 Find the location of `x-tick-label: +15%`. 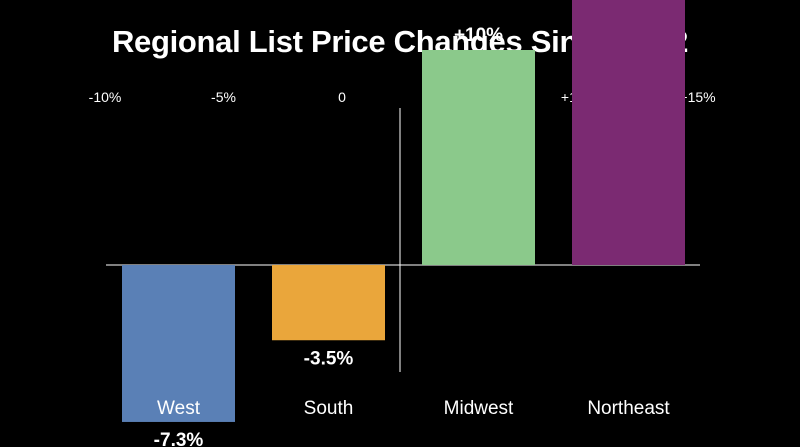

x-tick-label: +15% is located at coordinates (697, 97).